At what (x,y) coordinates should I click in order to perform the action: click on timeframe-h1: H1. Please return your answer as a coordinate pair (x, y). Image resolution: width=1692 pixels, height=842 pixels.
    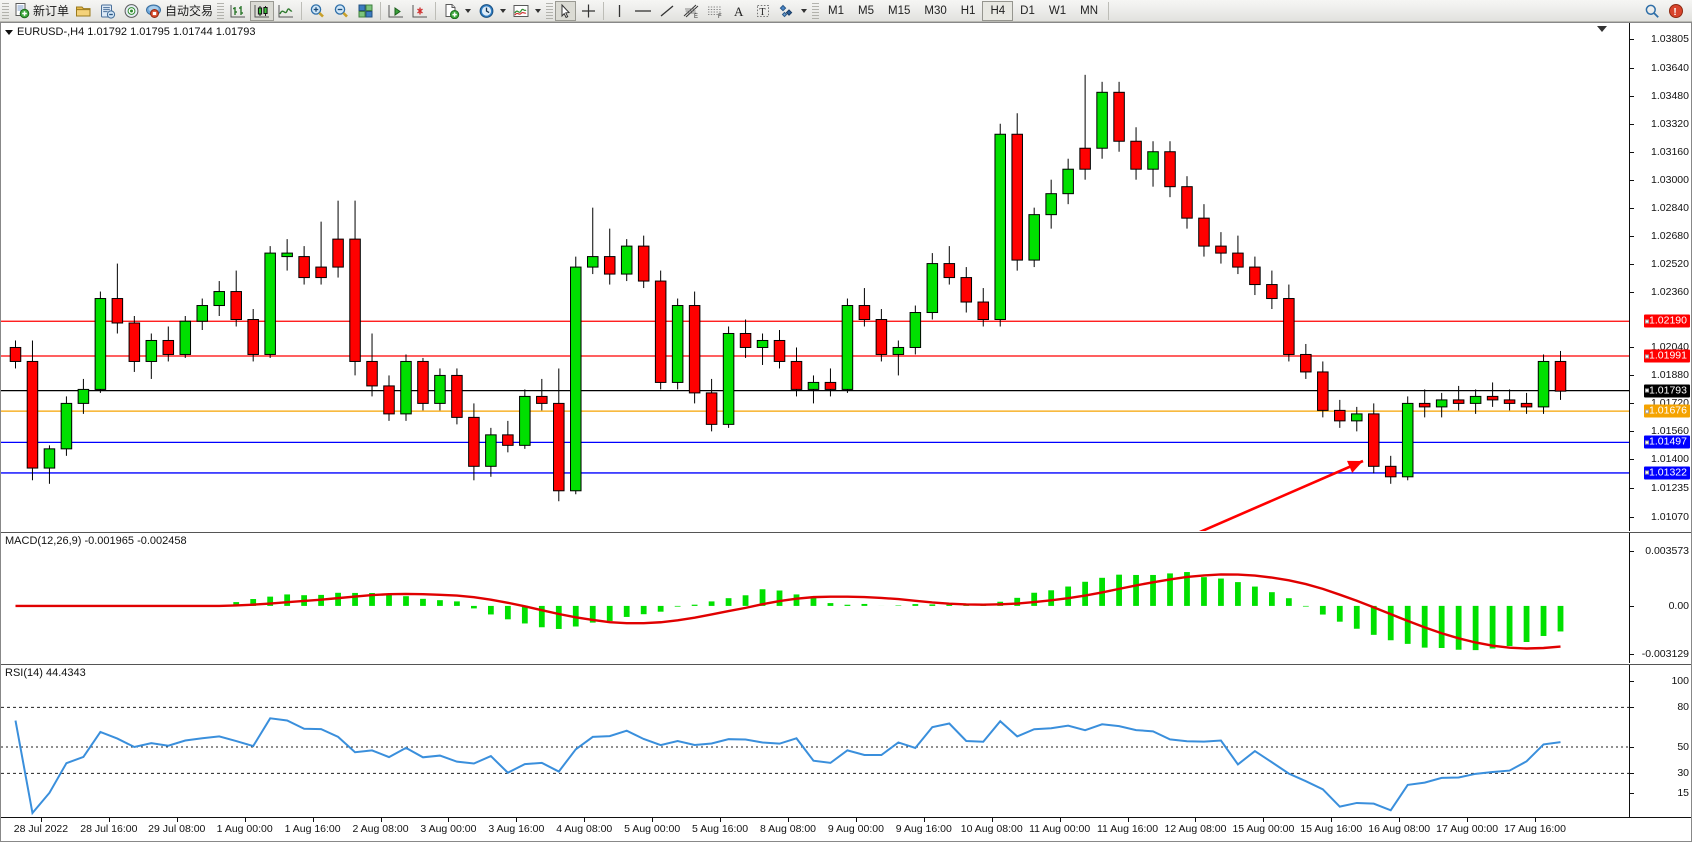
    Looking at the image, I should click on (968, 10).